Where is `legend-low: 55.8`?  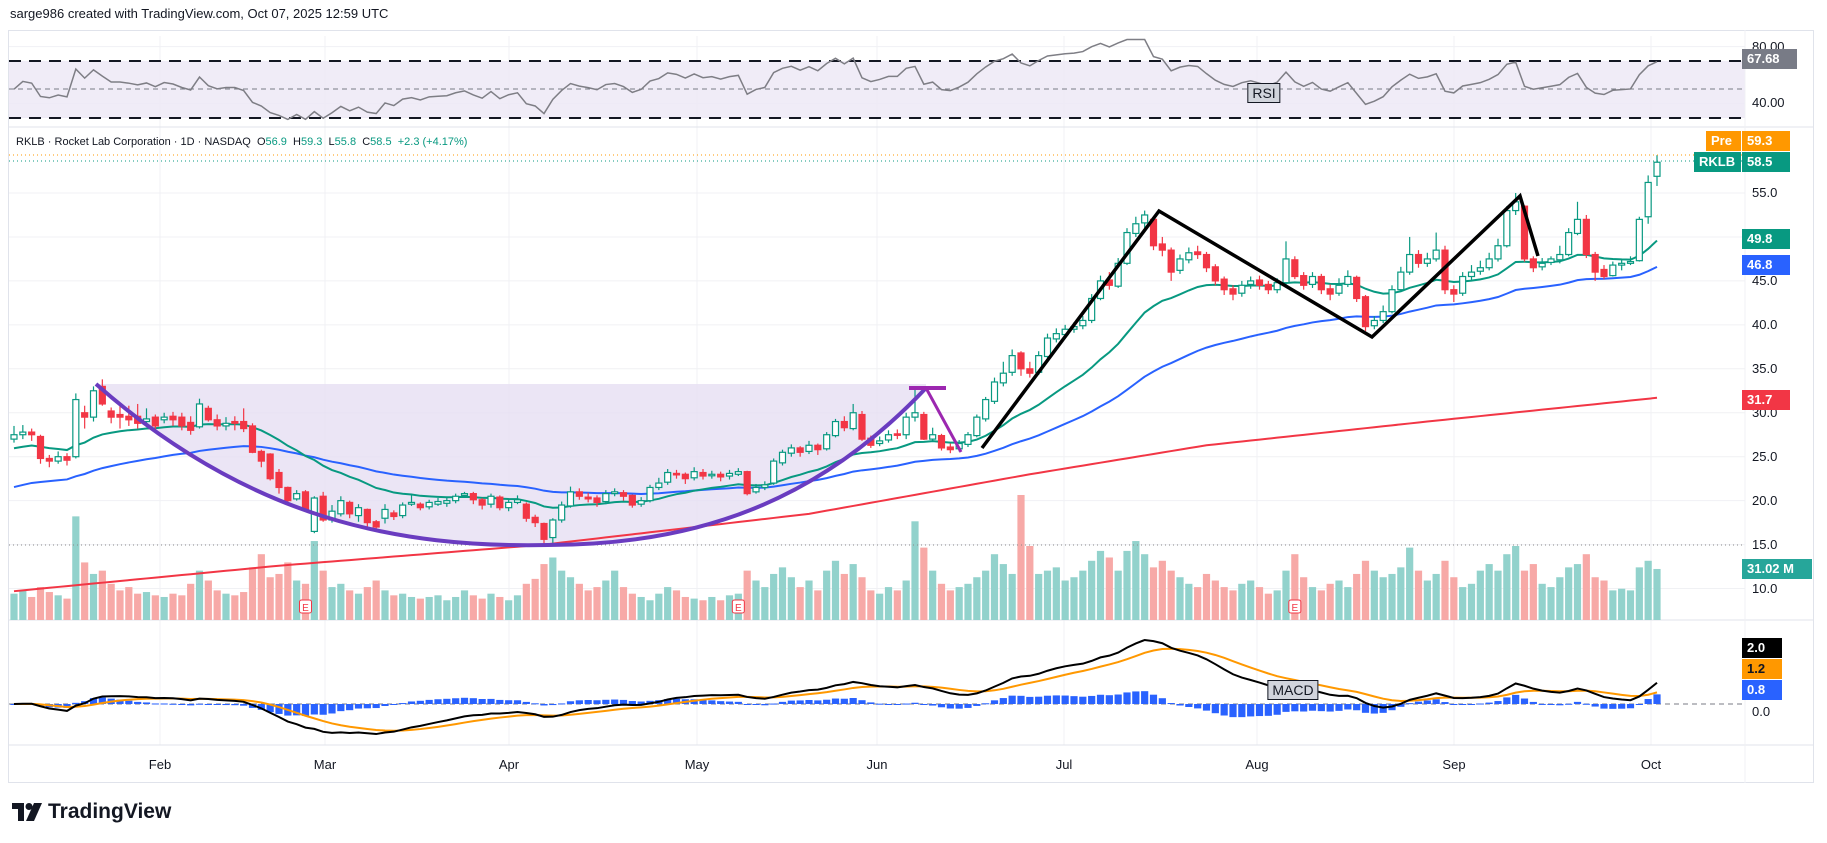 legend-low: 55.8 is located at coordinates (345, 142).